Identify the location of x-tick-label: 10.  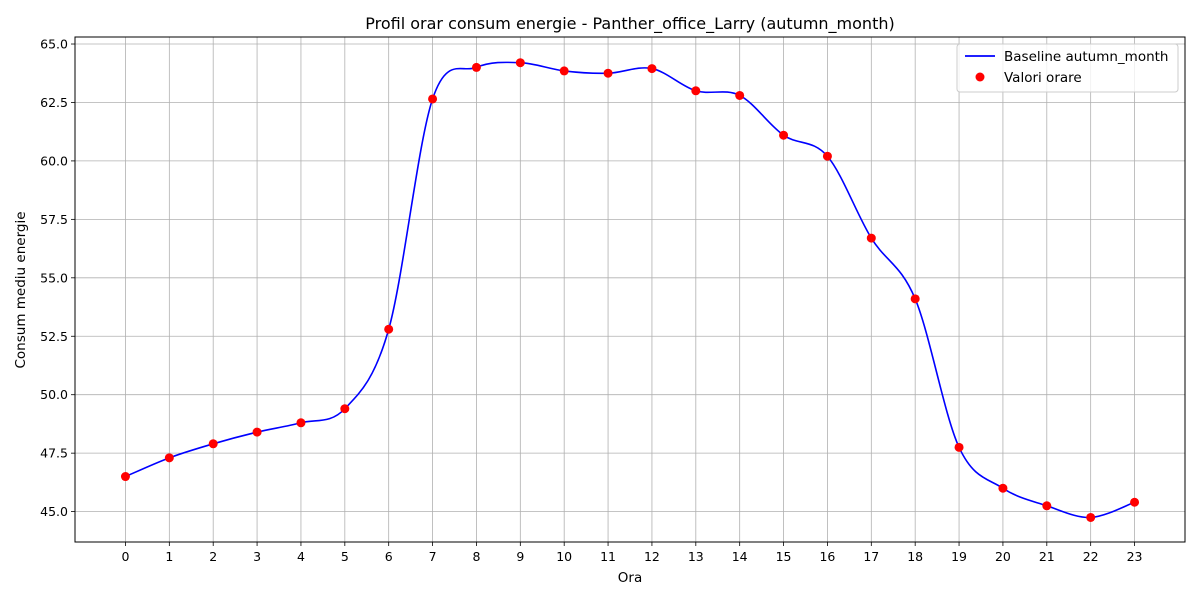
(564, 556).